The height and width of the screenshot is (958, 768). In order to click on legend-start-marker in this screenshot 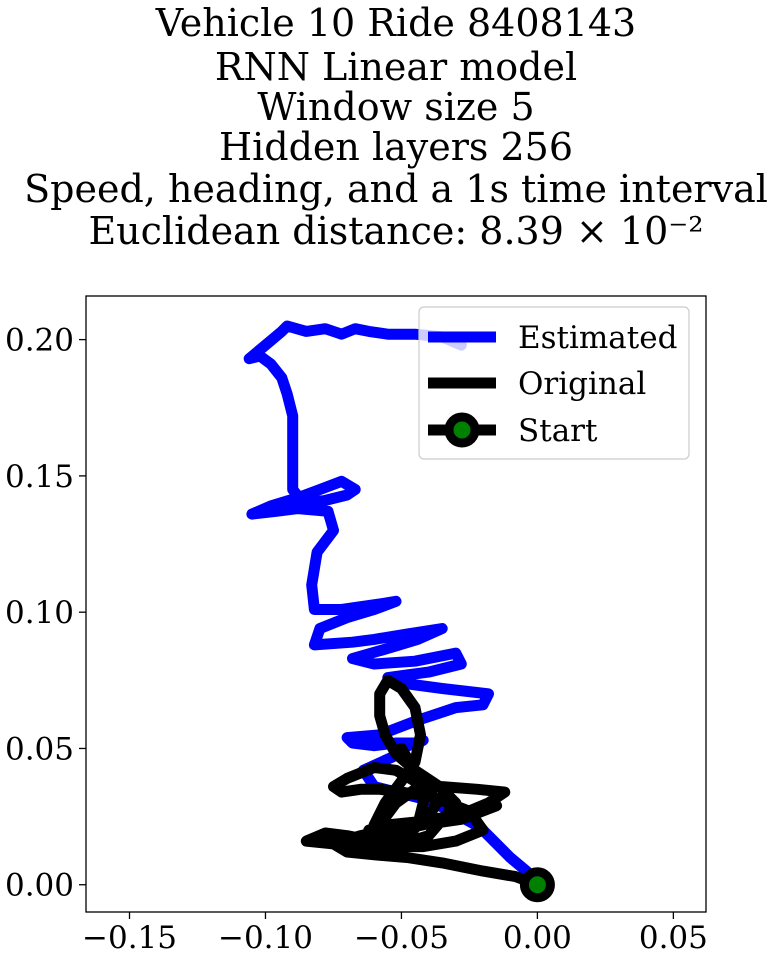, I will do `click(462, 430)`.